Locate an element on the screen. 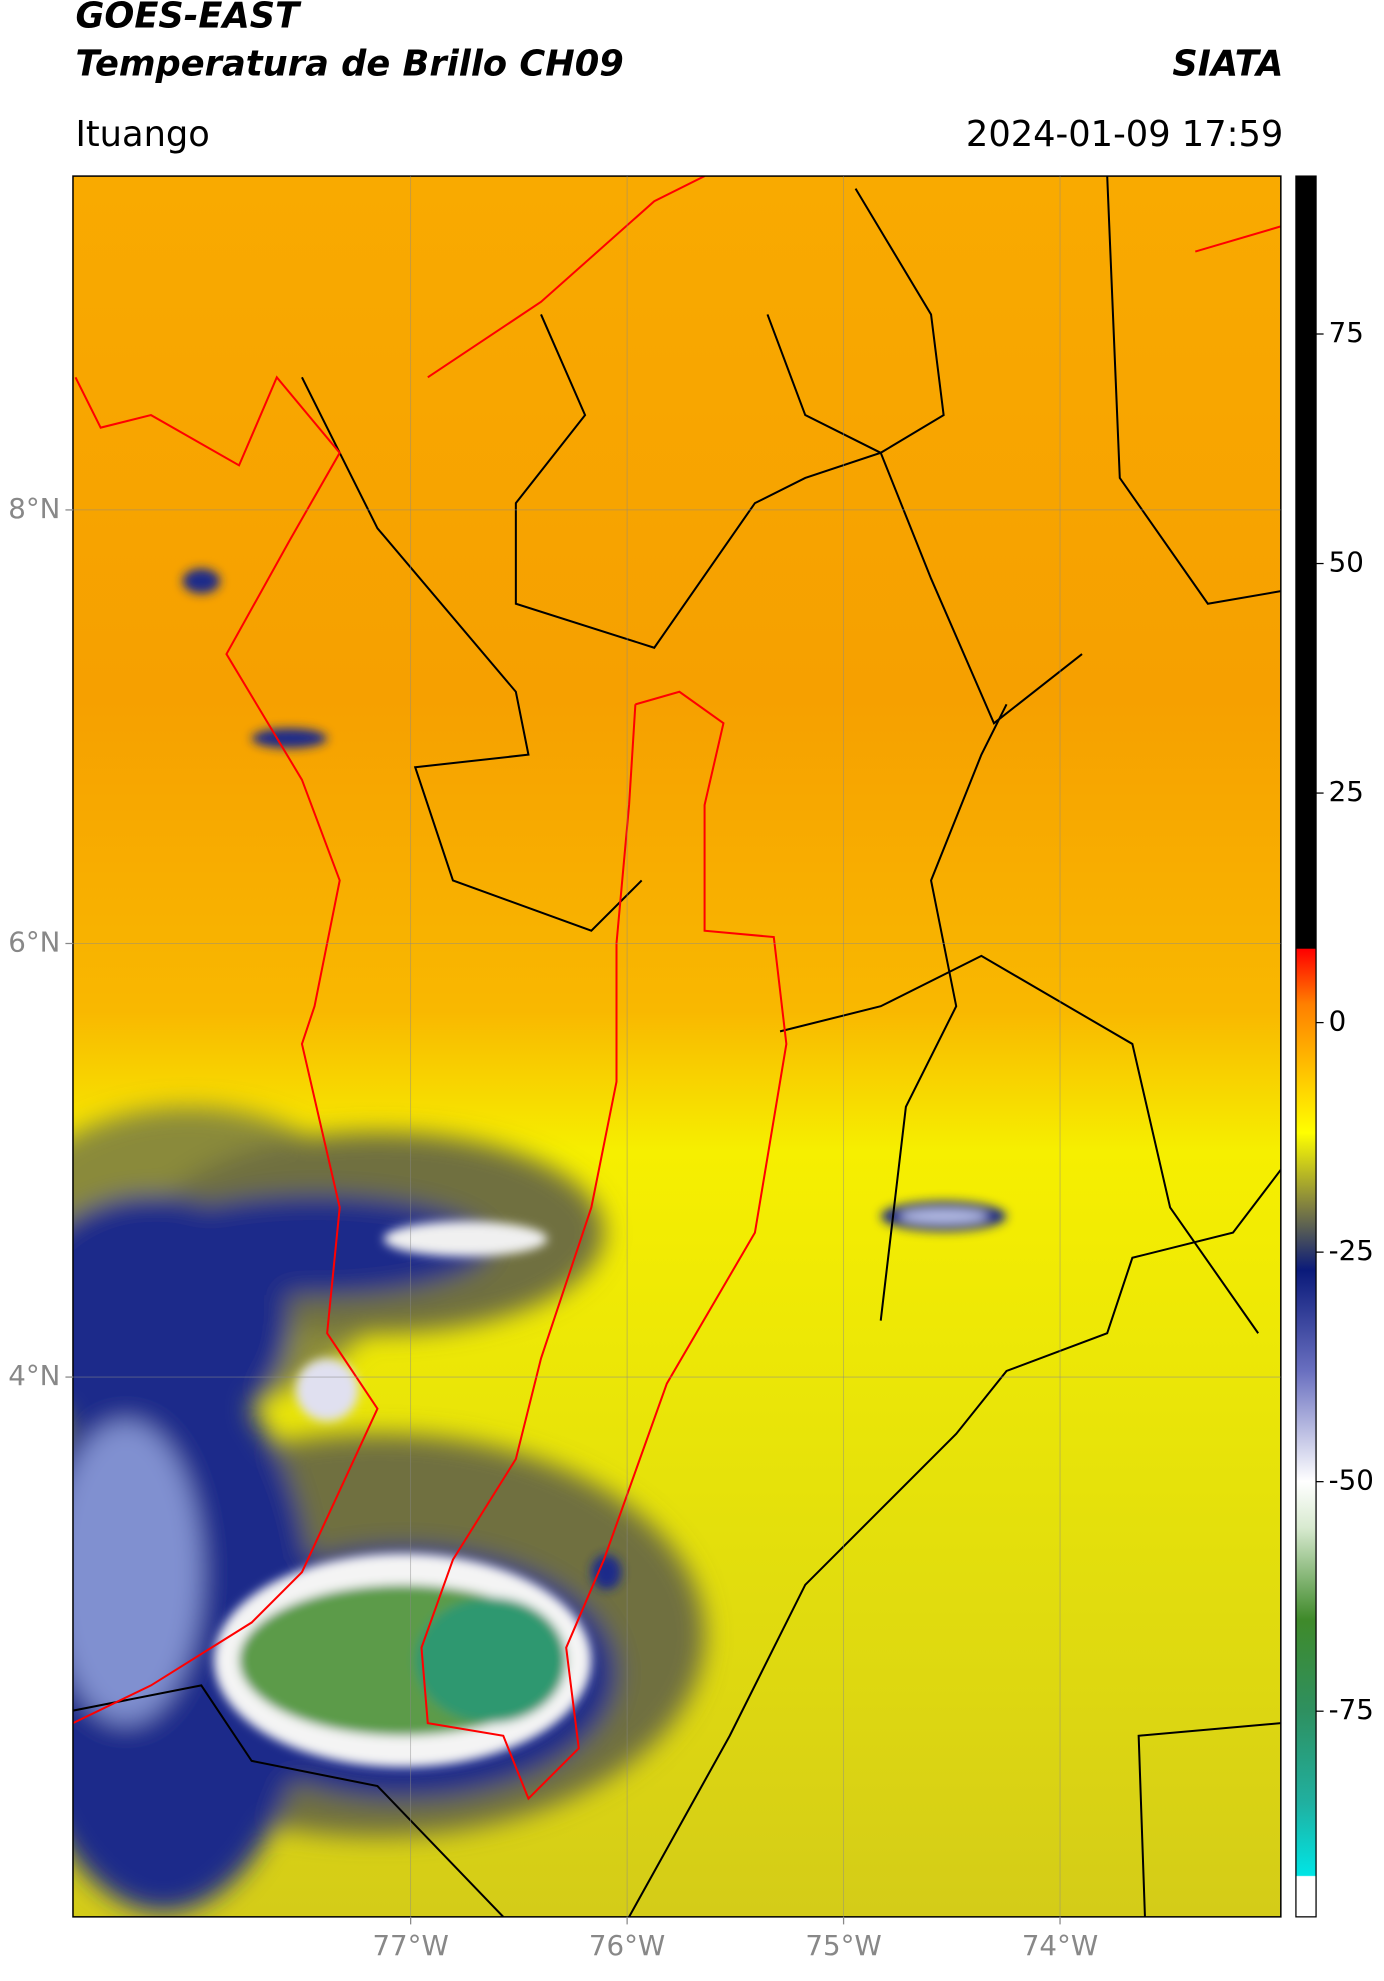 The height and width of the screenshot is (1981, 1384). datetime: 2024-01-09 17:59 is located at coordinates (1124, 134).